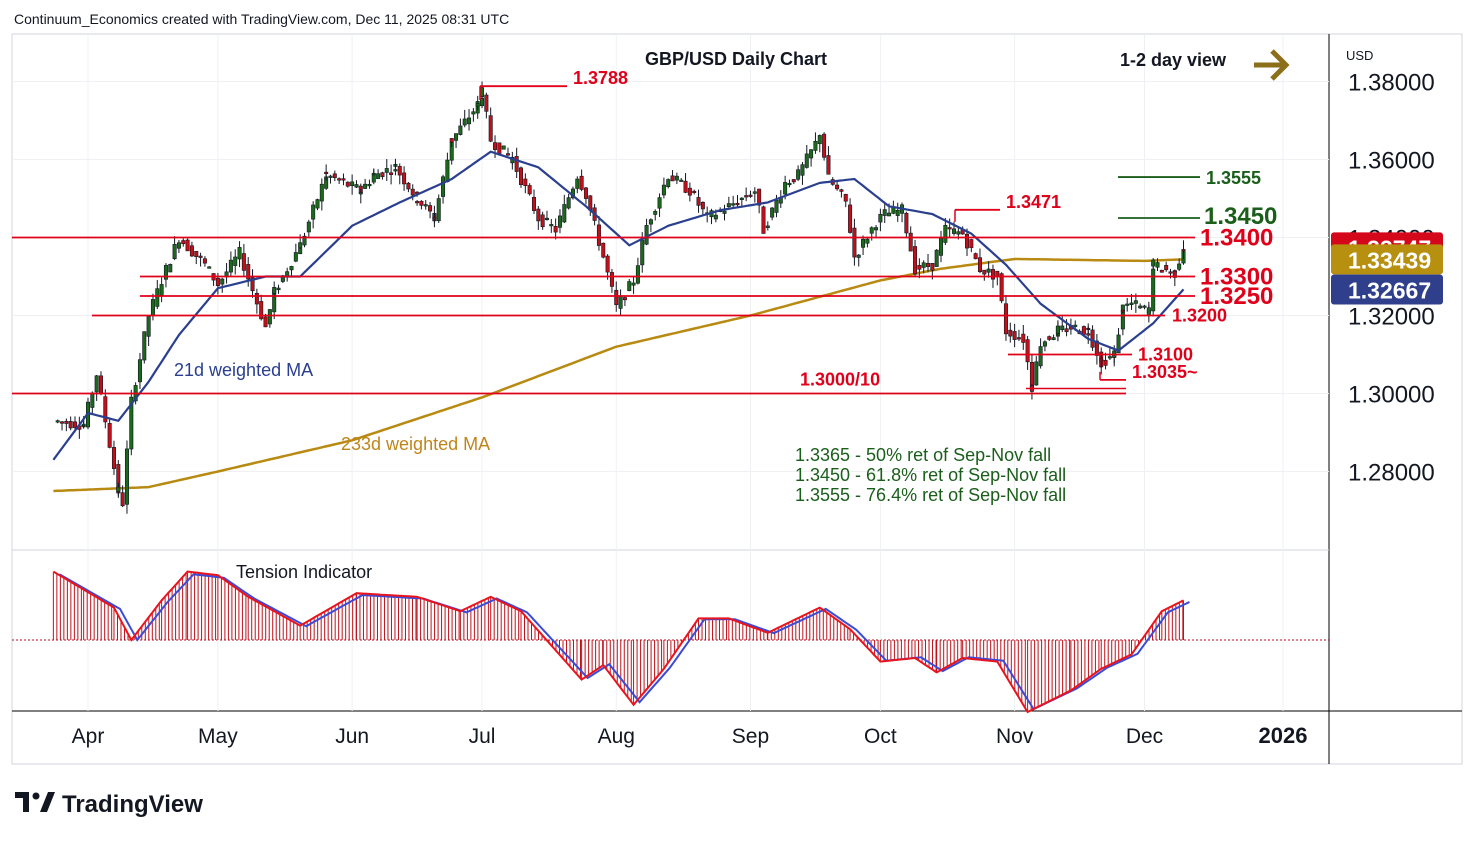  Describe the element at coordinates (1165, 372) in the screenshot. I see `level-label: 1.3035~` at that location.